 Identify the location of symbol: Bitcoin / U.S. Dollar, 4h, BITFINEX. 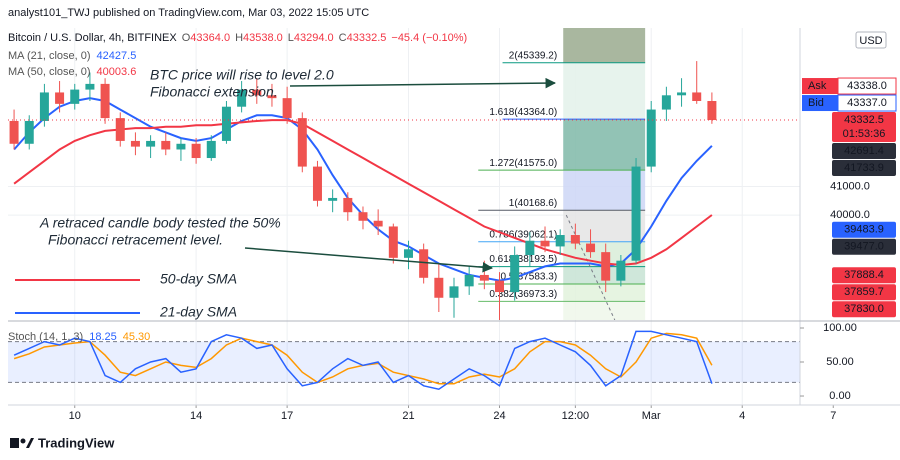
(92, 38).